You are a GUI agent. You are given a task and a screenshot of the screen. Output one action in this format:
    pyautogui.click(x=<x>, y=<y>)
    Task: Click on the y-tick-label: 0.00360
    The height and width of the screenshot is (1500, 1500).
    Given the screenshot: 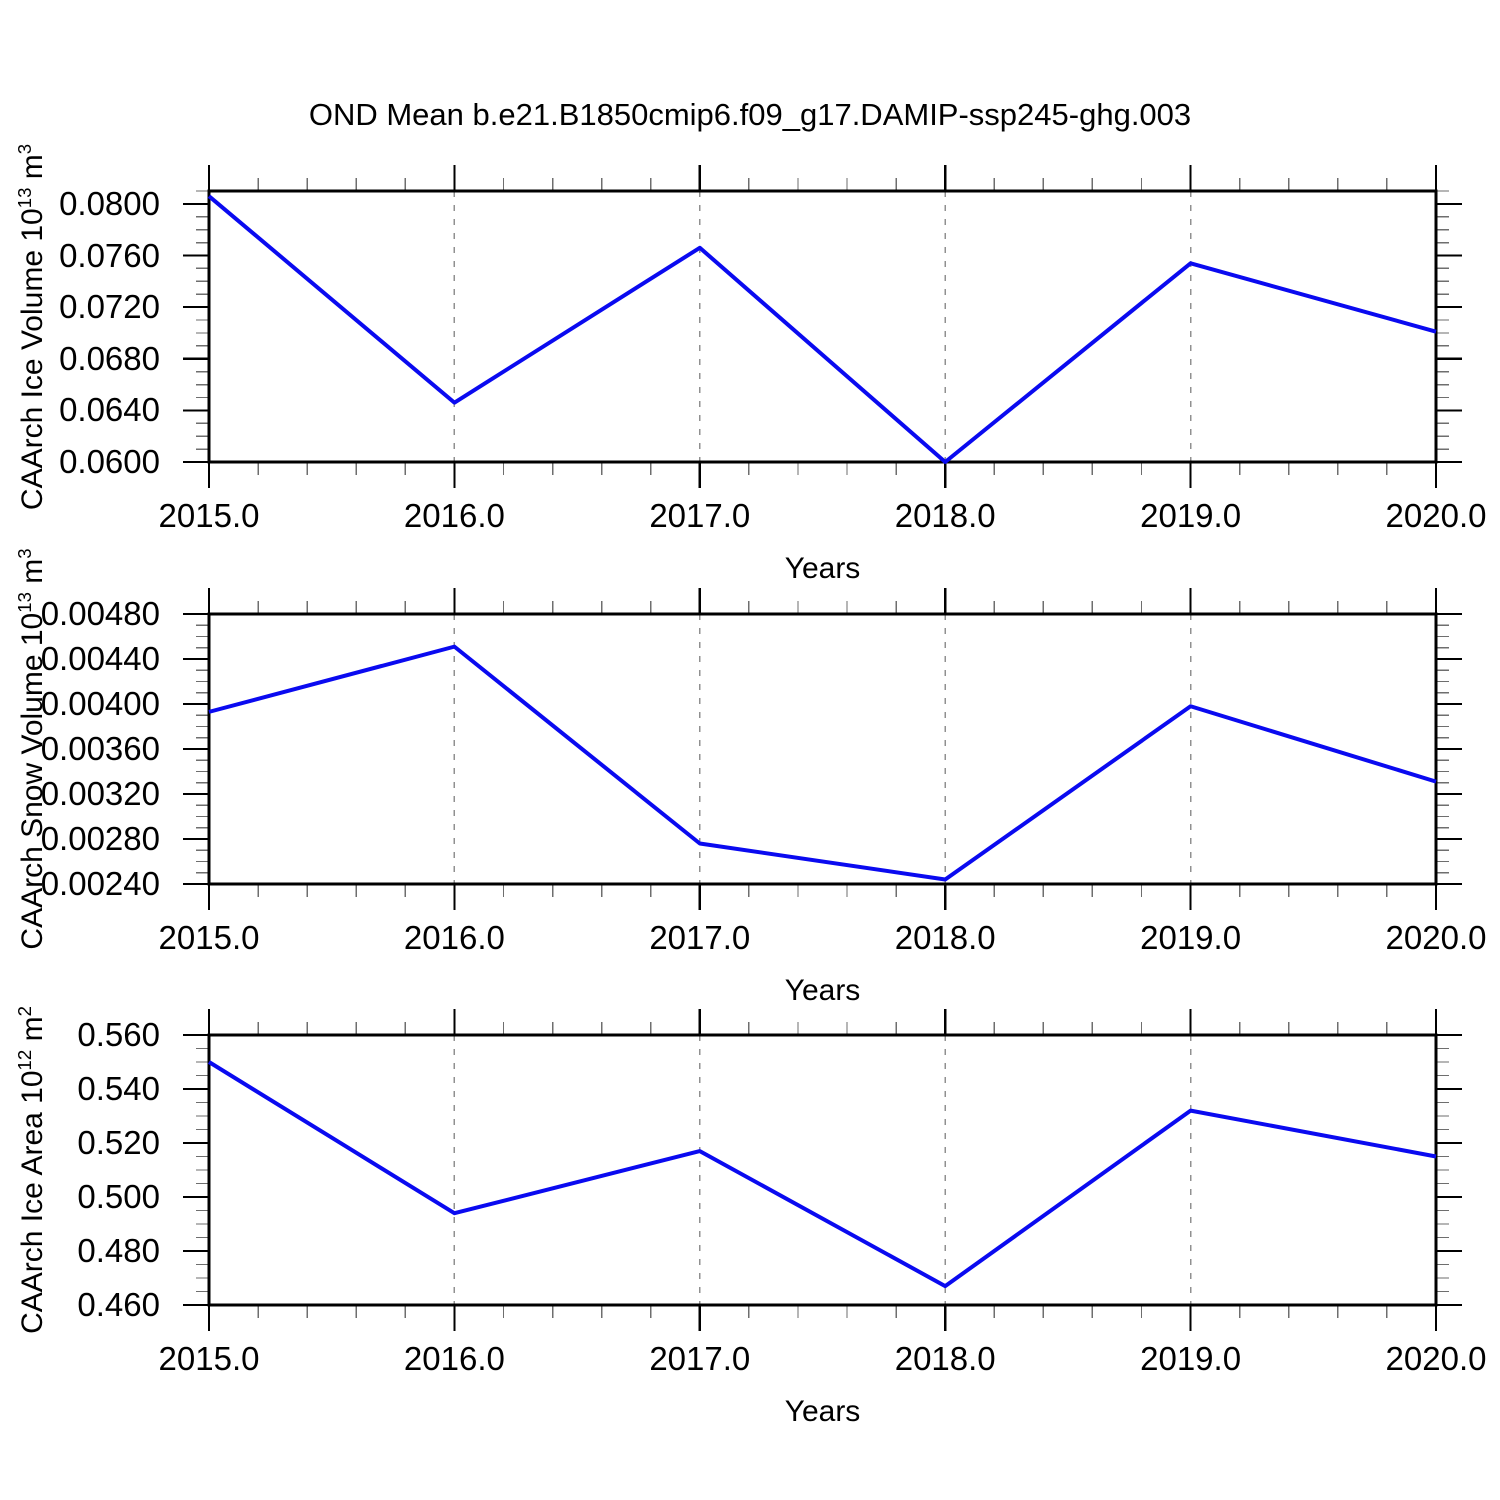 What is the action you would take?
    pyautogui.click(x=100, y=748)
    